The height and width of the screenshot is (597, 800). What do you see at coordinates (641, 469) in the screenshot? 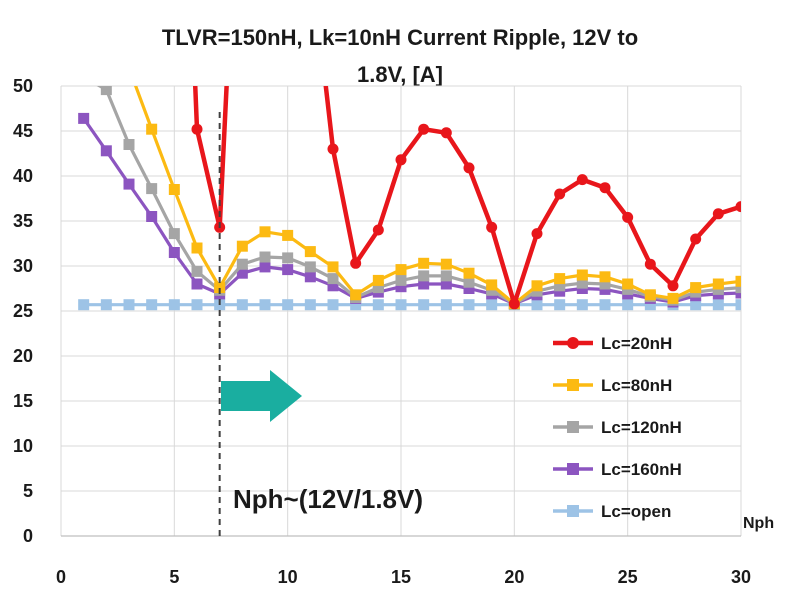
I see `legend-label: Lc=160nH` at bounding box center [641, 469].